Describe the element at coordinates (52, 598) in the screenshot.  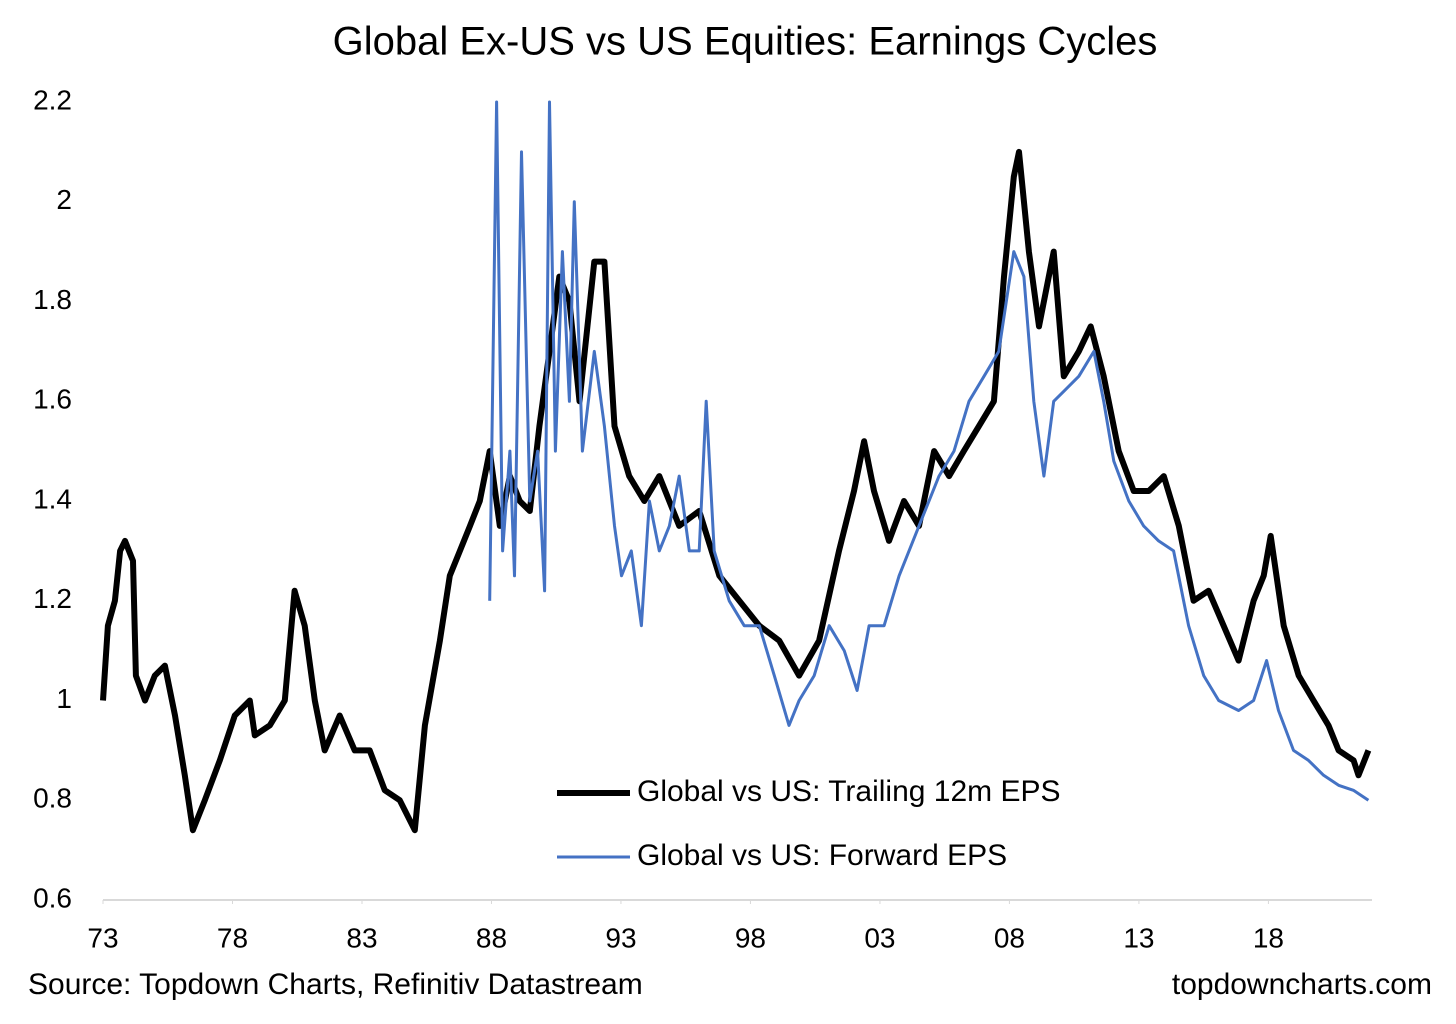
I see `y-tick-label: 1.2` at that location.